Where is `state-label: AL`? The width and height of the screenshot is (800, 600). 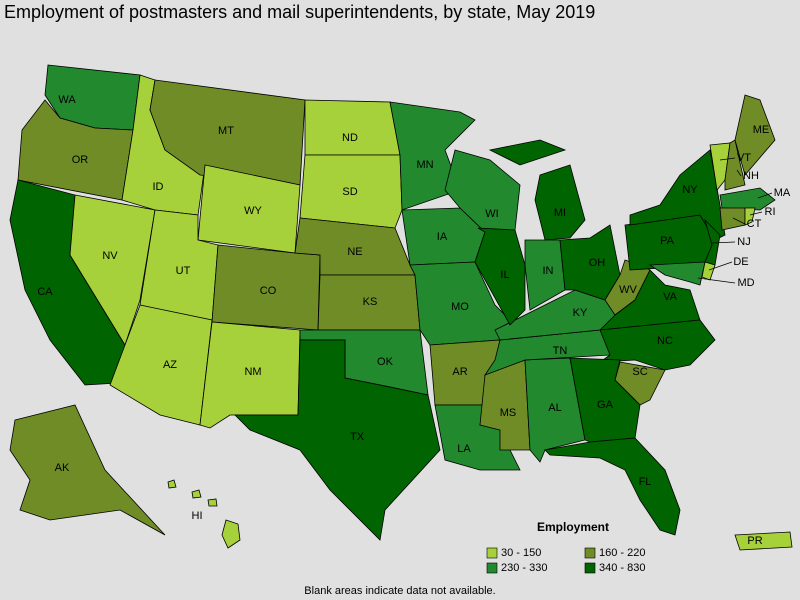
state-label: AL is located at coordinates (554, 408).